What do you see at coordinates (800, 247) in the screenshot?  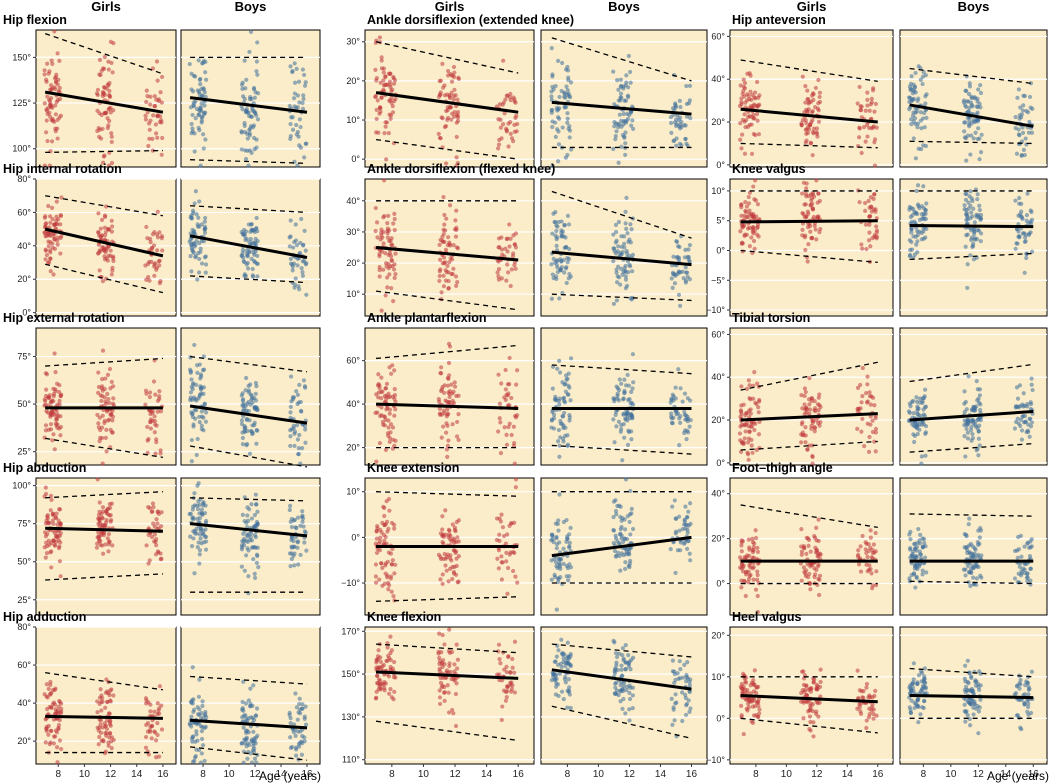 I see `panel-girls: −10°−5°0°5°10°` at bounding box center [800, 247].